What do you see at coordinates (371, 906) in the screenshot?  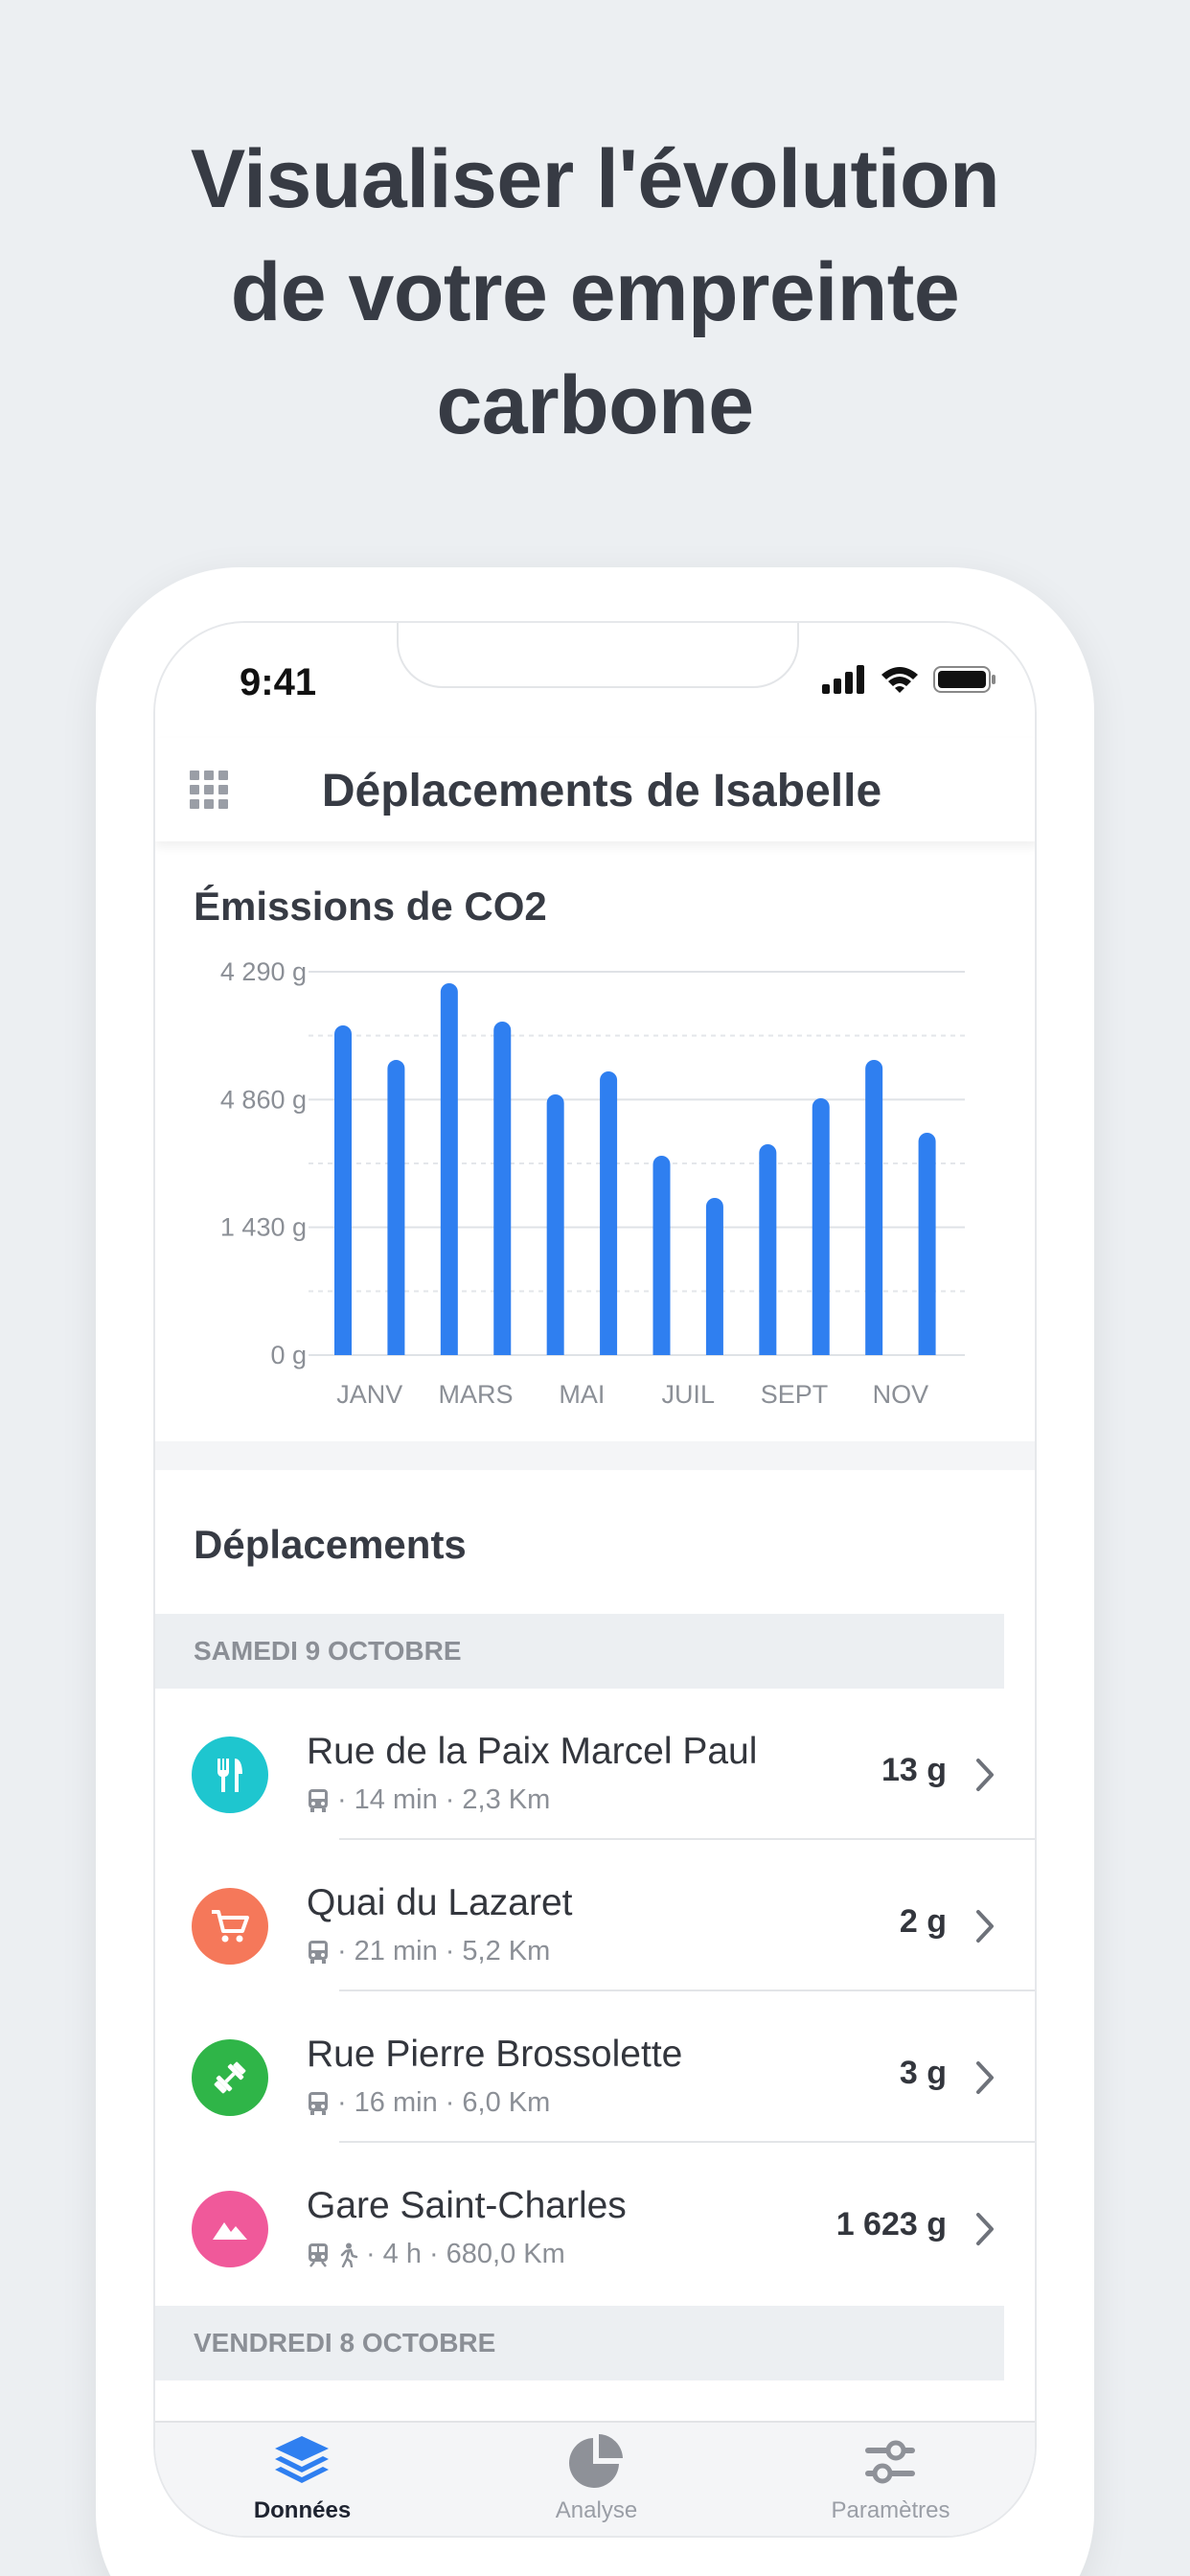 I see `chart-title: Émissions de CO2` at bounding box center [371, 906].